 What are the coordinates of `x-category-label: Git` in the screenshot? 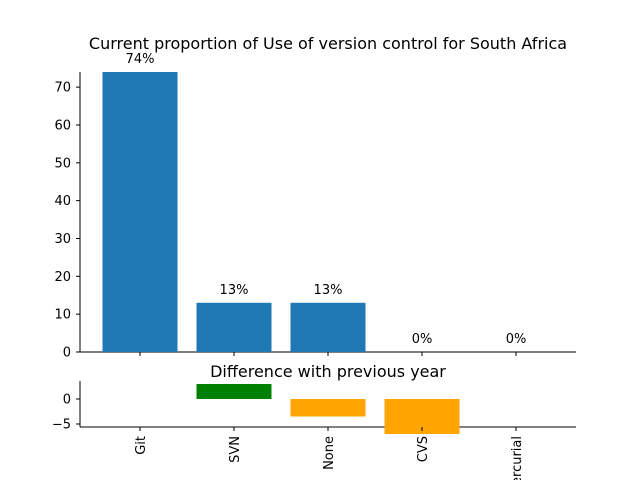 It's located at (141, 445).